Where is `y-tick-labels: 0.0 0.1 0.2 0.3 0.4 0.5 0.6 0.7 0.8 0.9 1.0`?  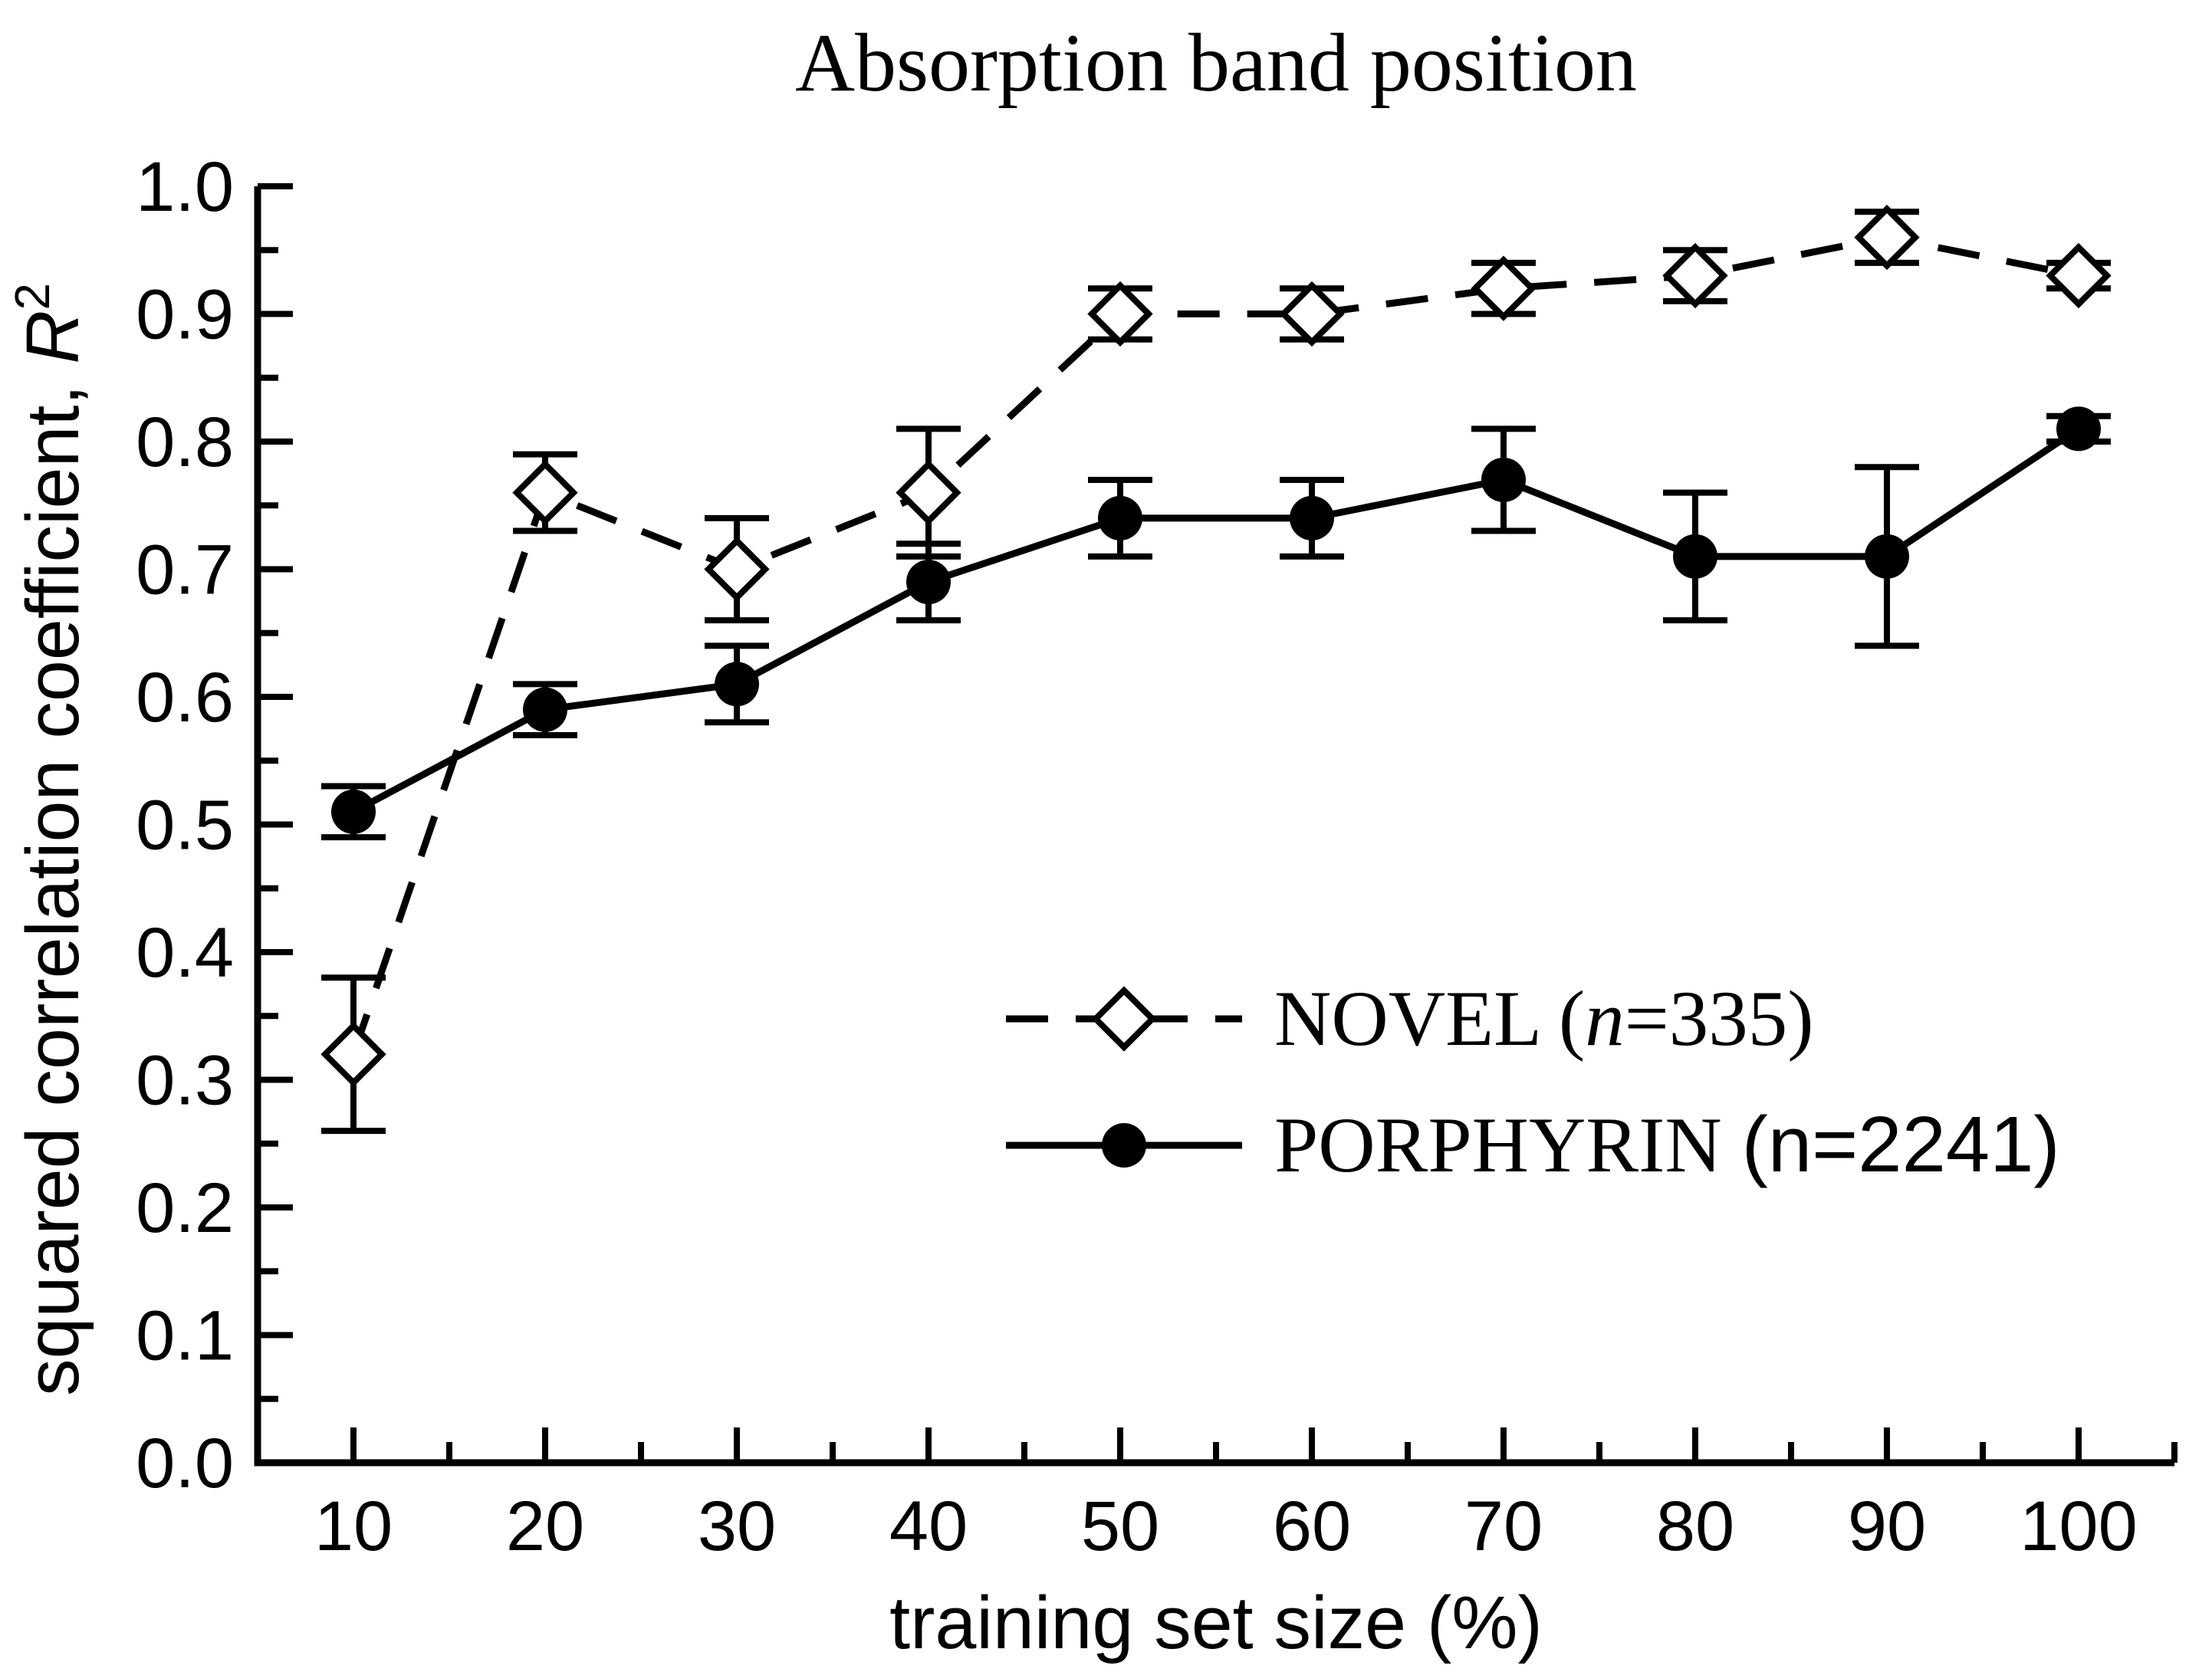
y-tick-labels: 0.0 0.1 0.2 0.3 0.4 0.5 0.6 0.7 0.8 0.9 1.0 is located at coordinates (185, 825).